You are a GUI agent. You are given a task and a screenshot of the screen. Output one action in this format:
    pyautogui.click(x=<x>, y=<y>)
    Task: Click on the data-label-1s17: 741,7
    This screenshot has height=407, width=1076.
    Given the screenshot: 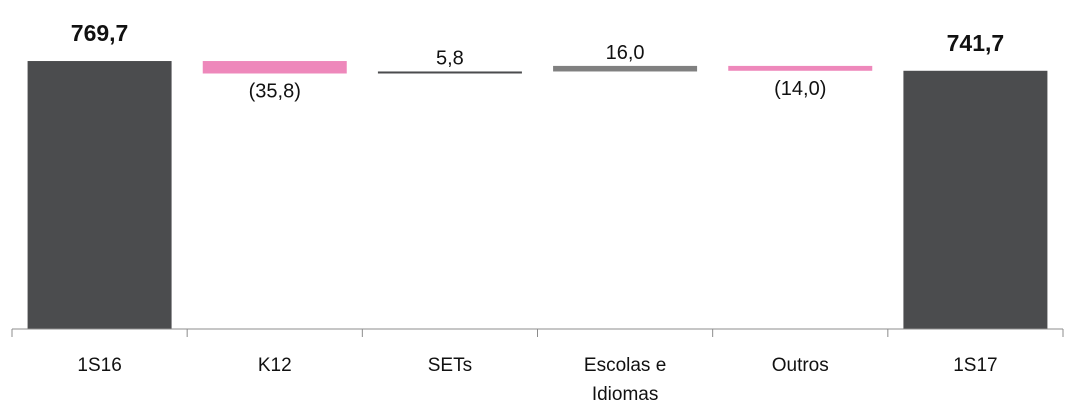 What is the action you would take?
    pyautogui.click(x=976, y=43)
    